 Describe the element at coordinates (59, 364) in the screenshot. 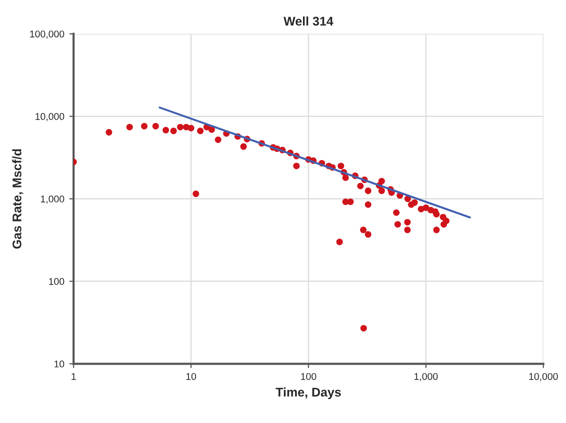

I see `y-tick-label: 10` at that location.